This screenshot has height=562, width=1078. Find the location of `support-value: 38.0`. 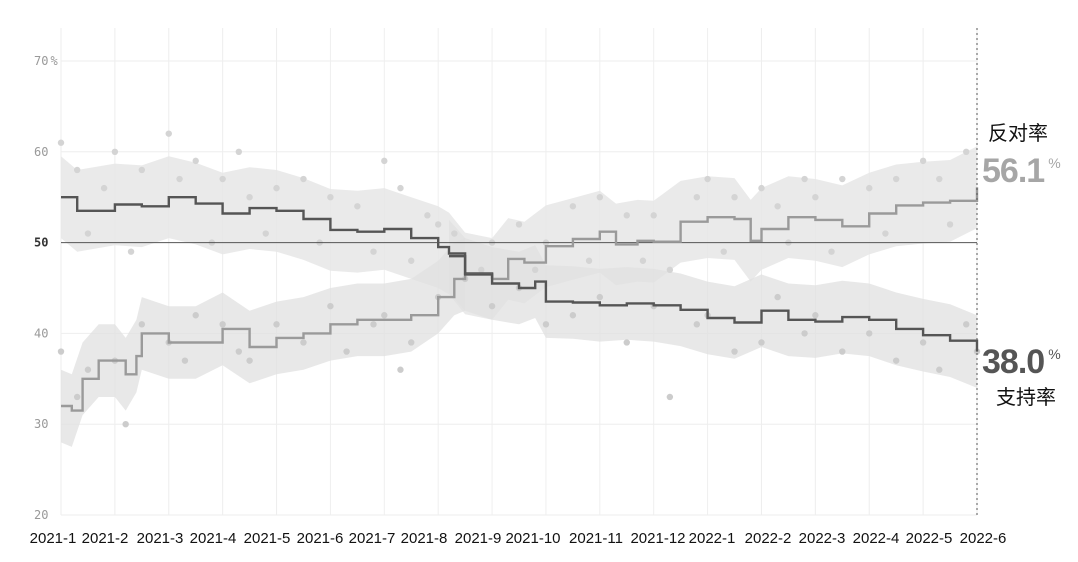

support-value: 38.0 is located at coordinates (1013, 362).